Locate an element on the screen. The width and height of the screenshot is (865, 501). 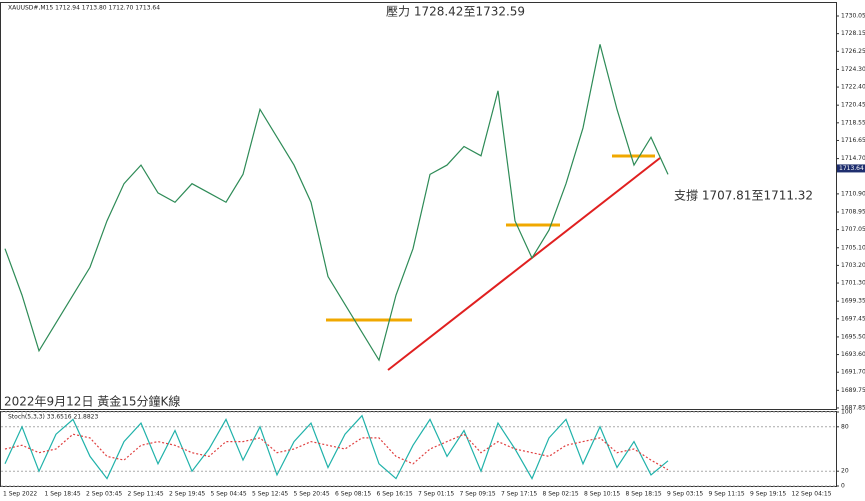
y-tick-label: 1724.30 is located at coordinates (853, 69).